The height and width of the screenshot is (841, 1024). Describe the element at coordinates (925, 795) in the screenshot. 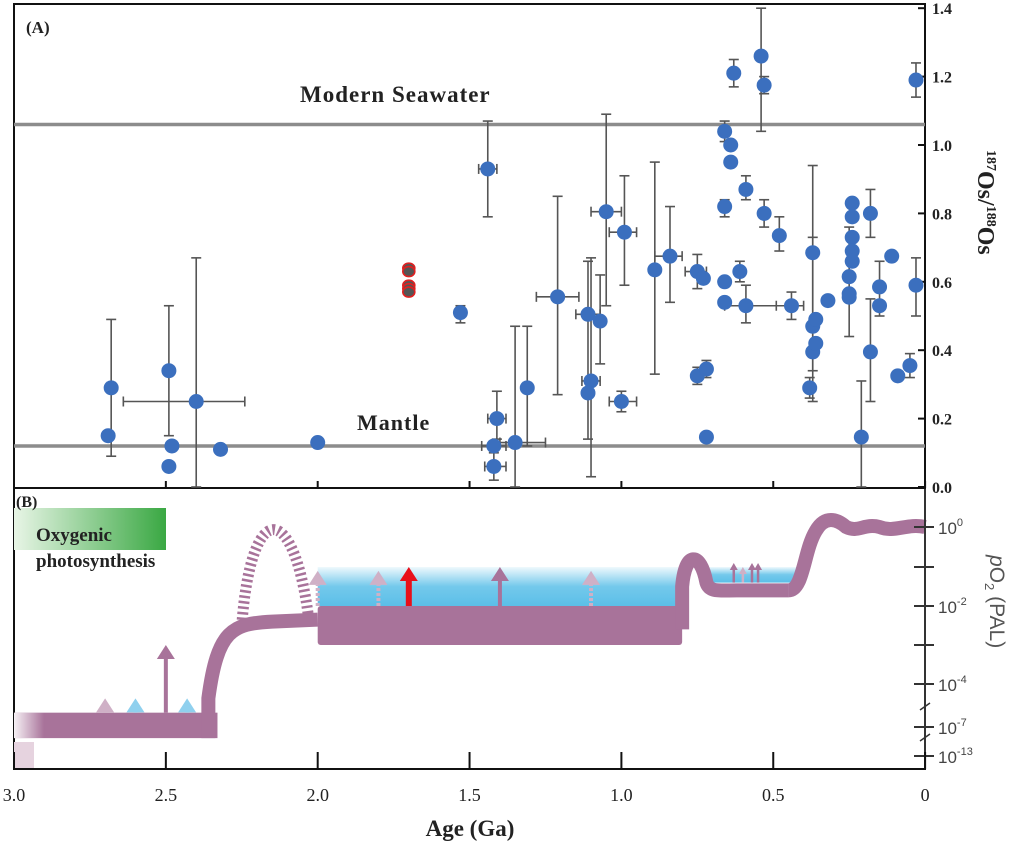

I see `x-tick-label: 0` at that location.